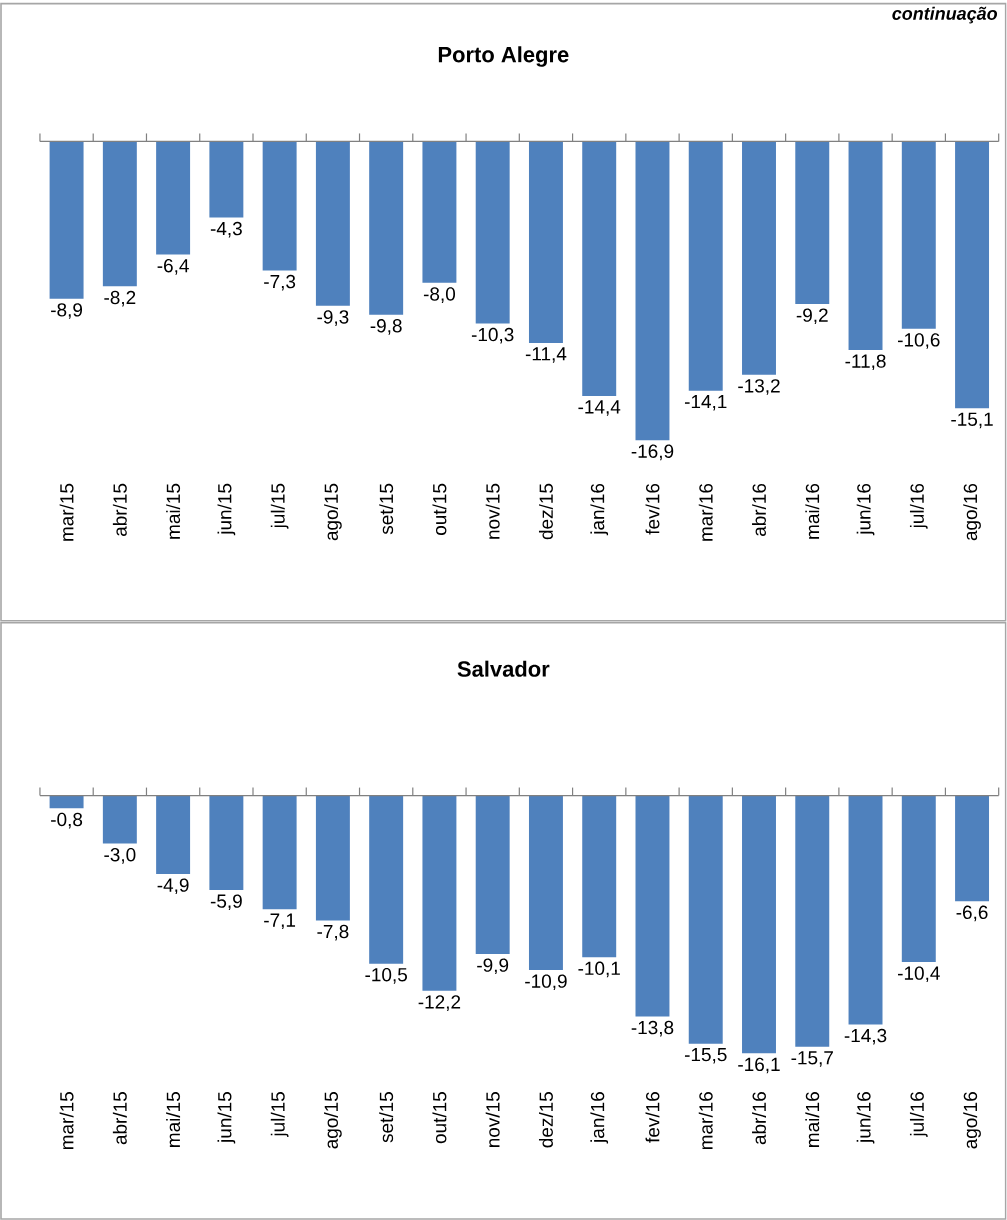 The image size is (1007, 1220). What do you see at coordinates (440, 295) in the screenshot?
I see `data-label: -8,0` at bounding box center [440, 295].